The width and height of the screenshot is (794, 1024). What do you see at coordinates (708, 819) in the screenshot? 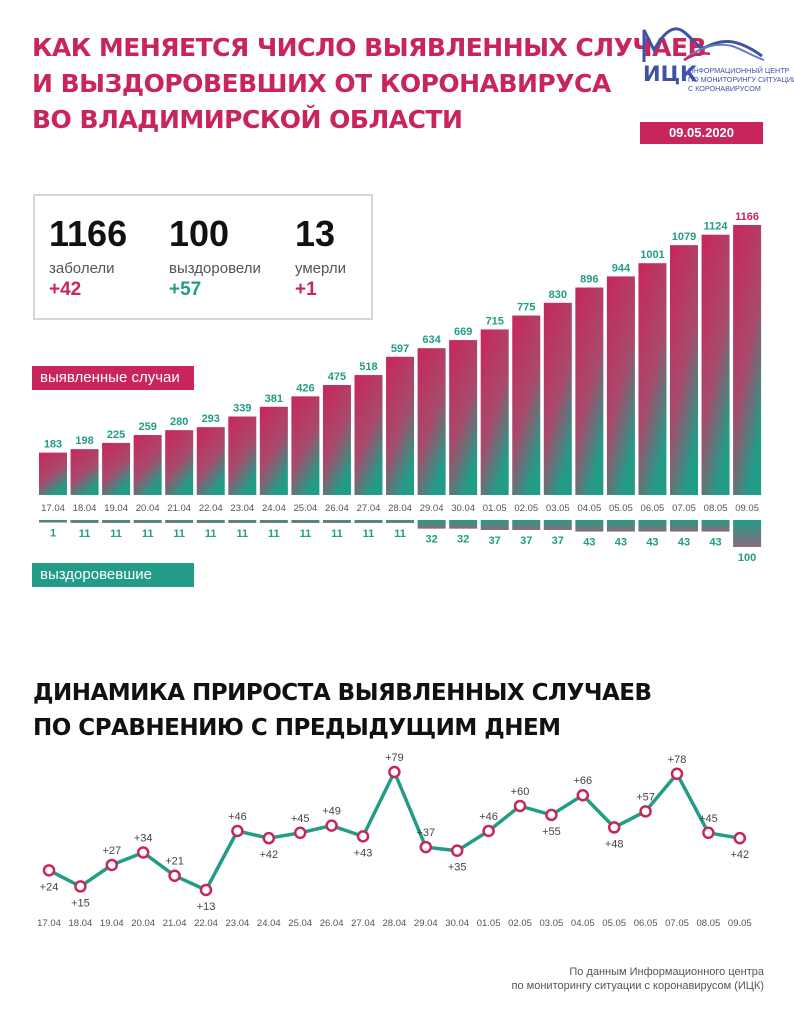
I see `data-label: +45` at bounding box center [708, 819].